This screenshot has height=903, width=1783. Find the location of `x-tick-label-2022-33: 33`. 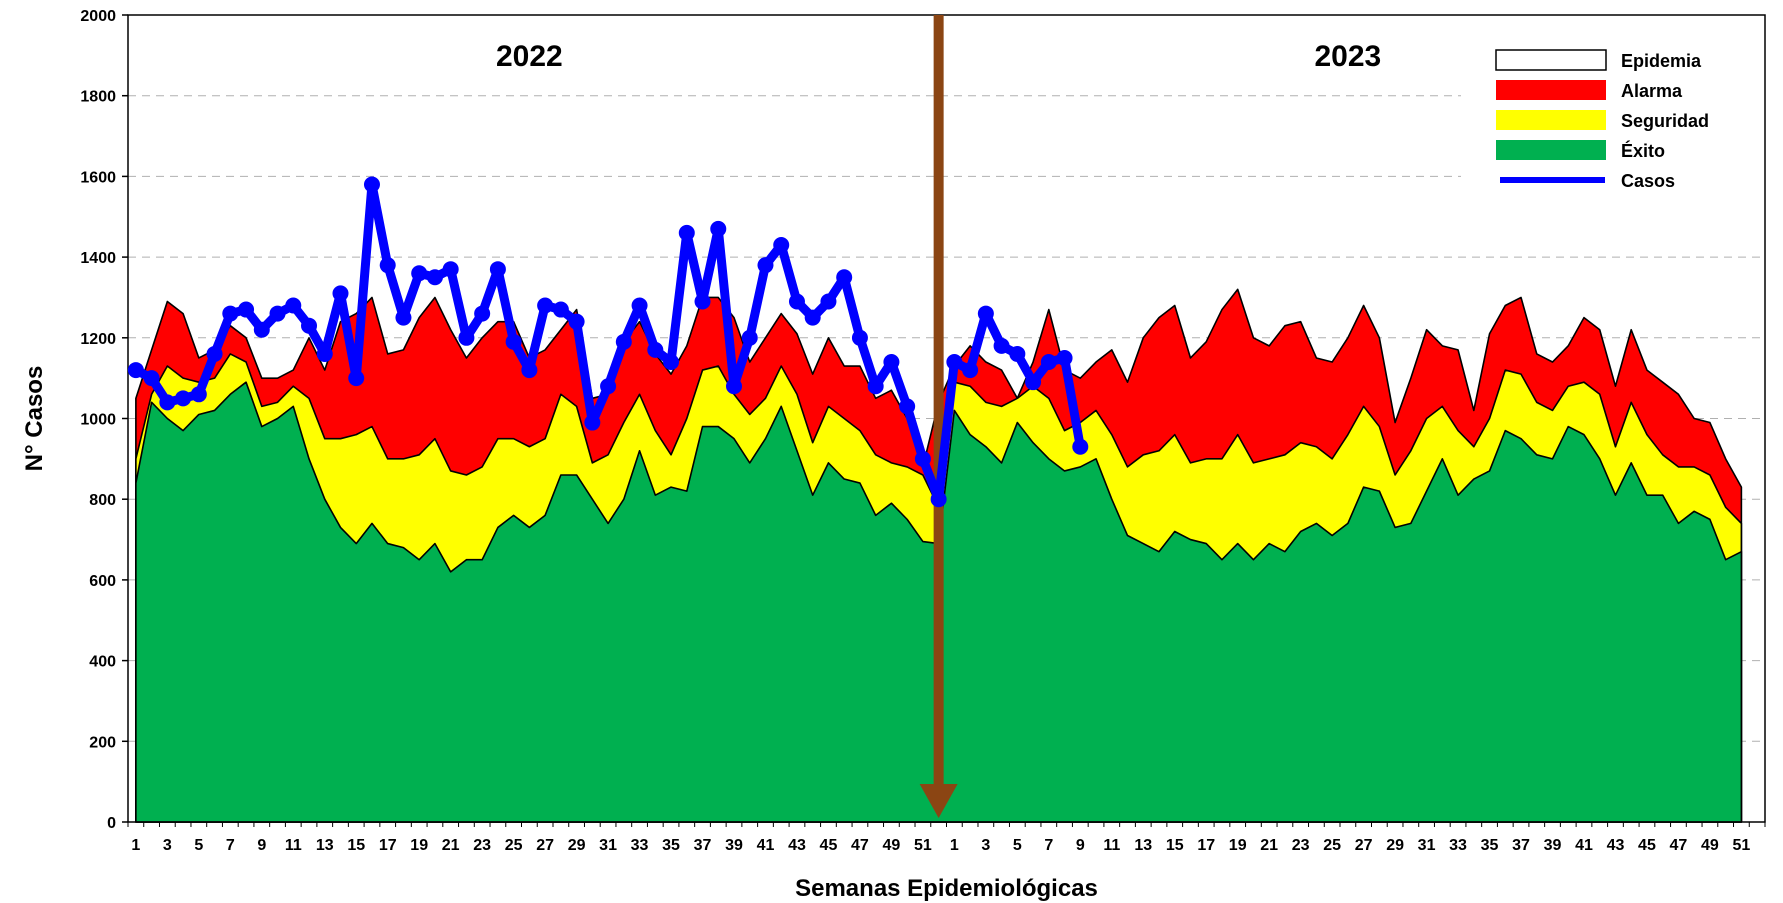

x-tick-label-2022-33: 33 is located at coordinates (640, 845).